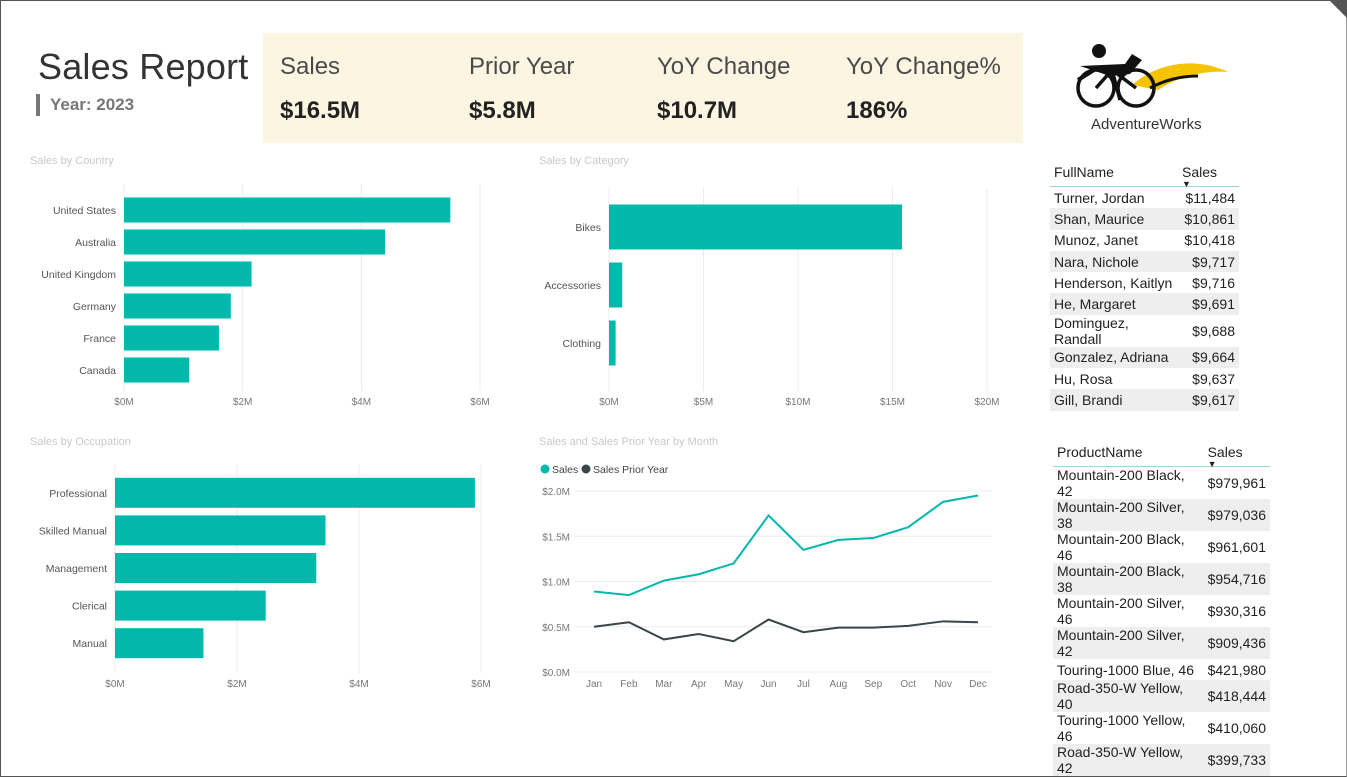 The width and height of the screenshot is (1347, 777). I want to click on y-tick-label: $2.0M, so click(556, 492).